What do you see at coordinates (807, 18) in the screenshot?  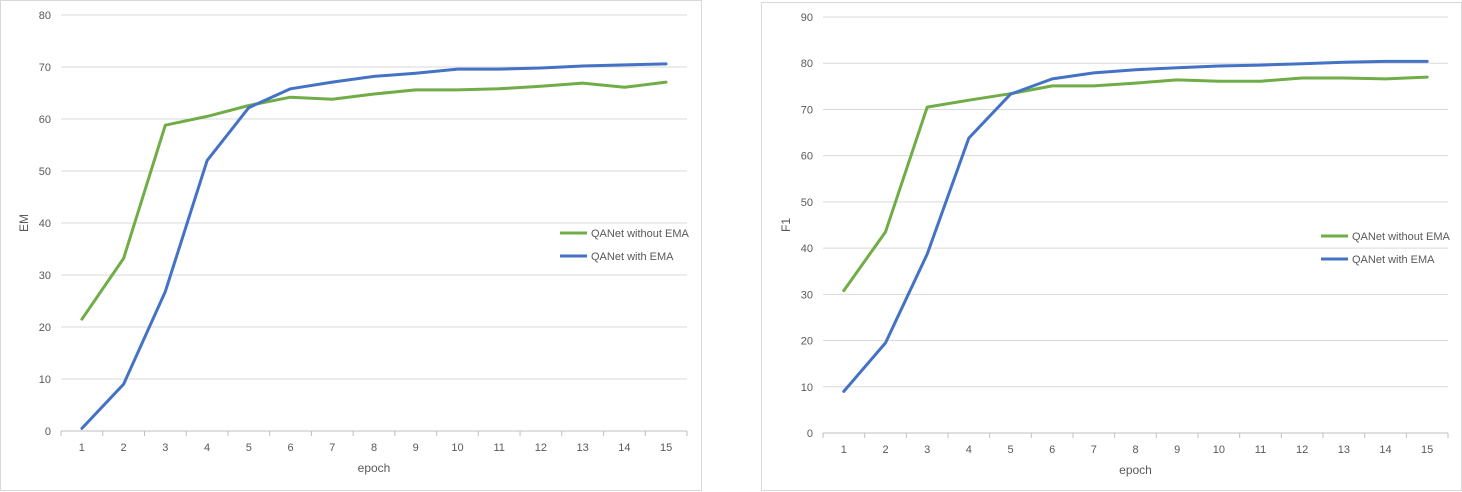 I see `y-tick-label: 90` at bounding box center [807, 18].